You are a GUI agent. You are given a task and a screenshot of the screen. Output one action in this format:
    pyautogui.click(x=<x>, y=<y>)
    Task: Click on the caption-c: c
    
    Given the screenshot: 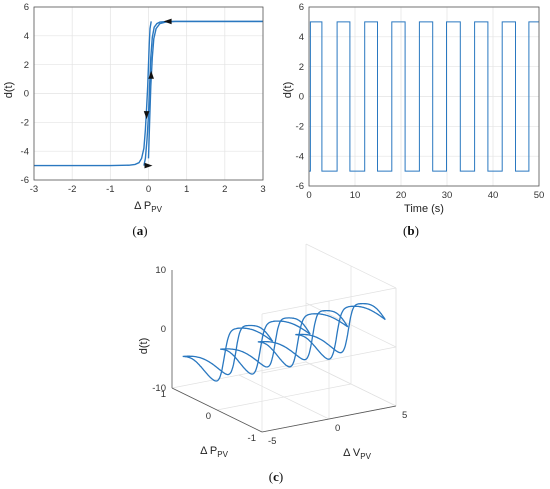 What is the action you would take?
    pyautogui.click(x=276, y=476)
    